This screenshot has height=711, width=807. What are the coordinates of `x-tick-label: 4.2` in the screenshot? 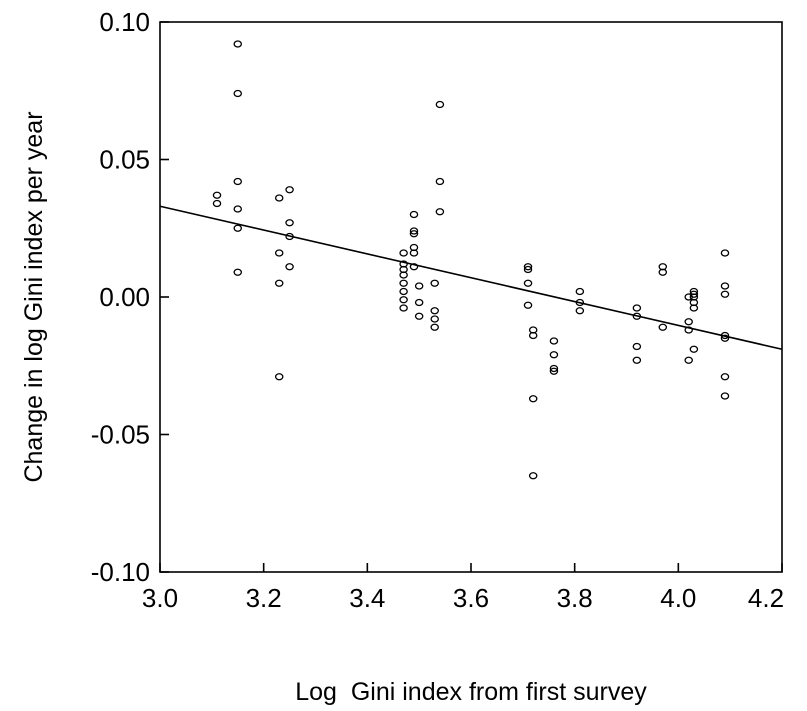 It's located at (766, 598).